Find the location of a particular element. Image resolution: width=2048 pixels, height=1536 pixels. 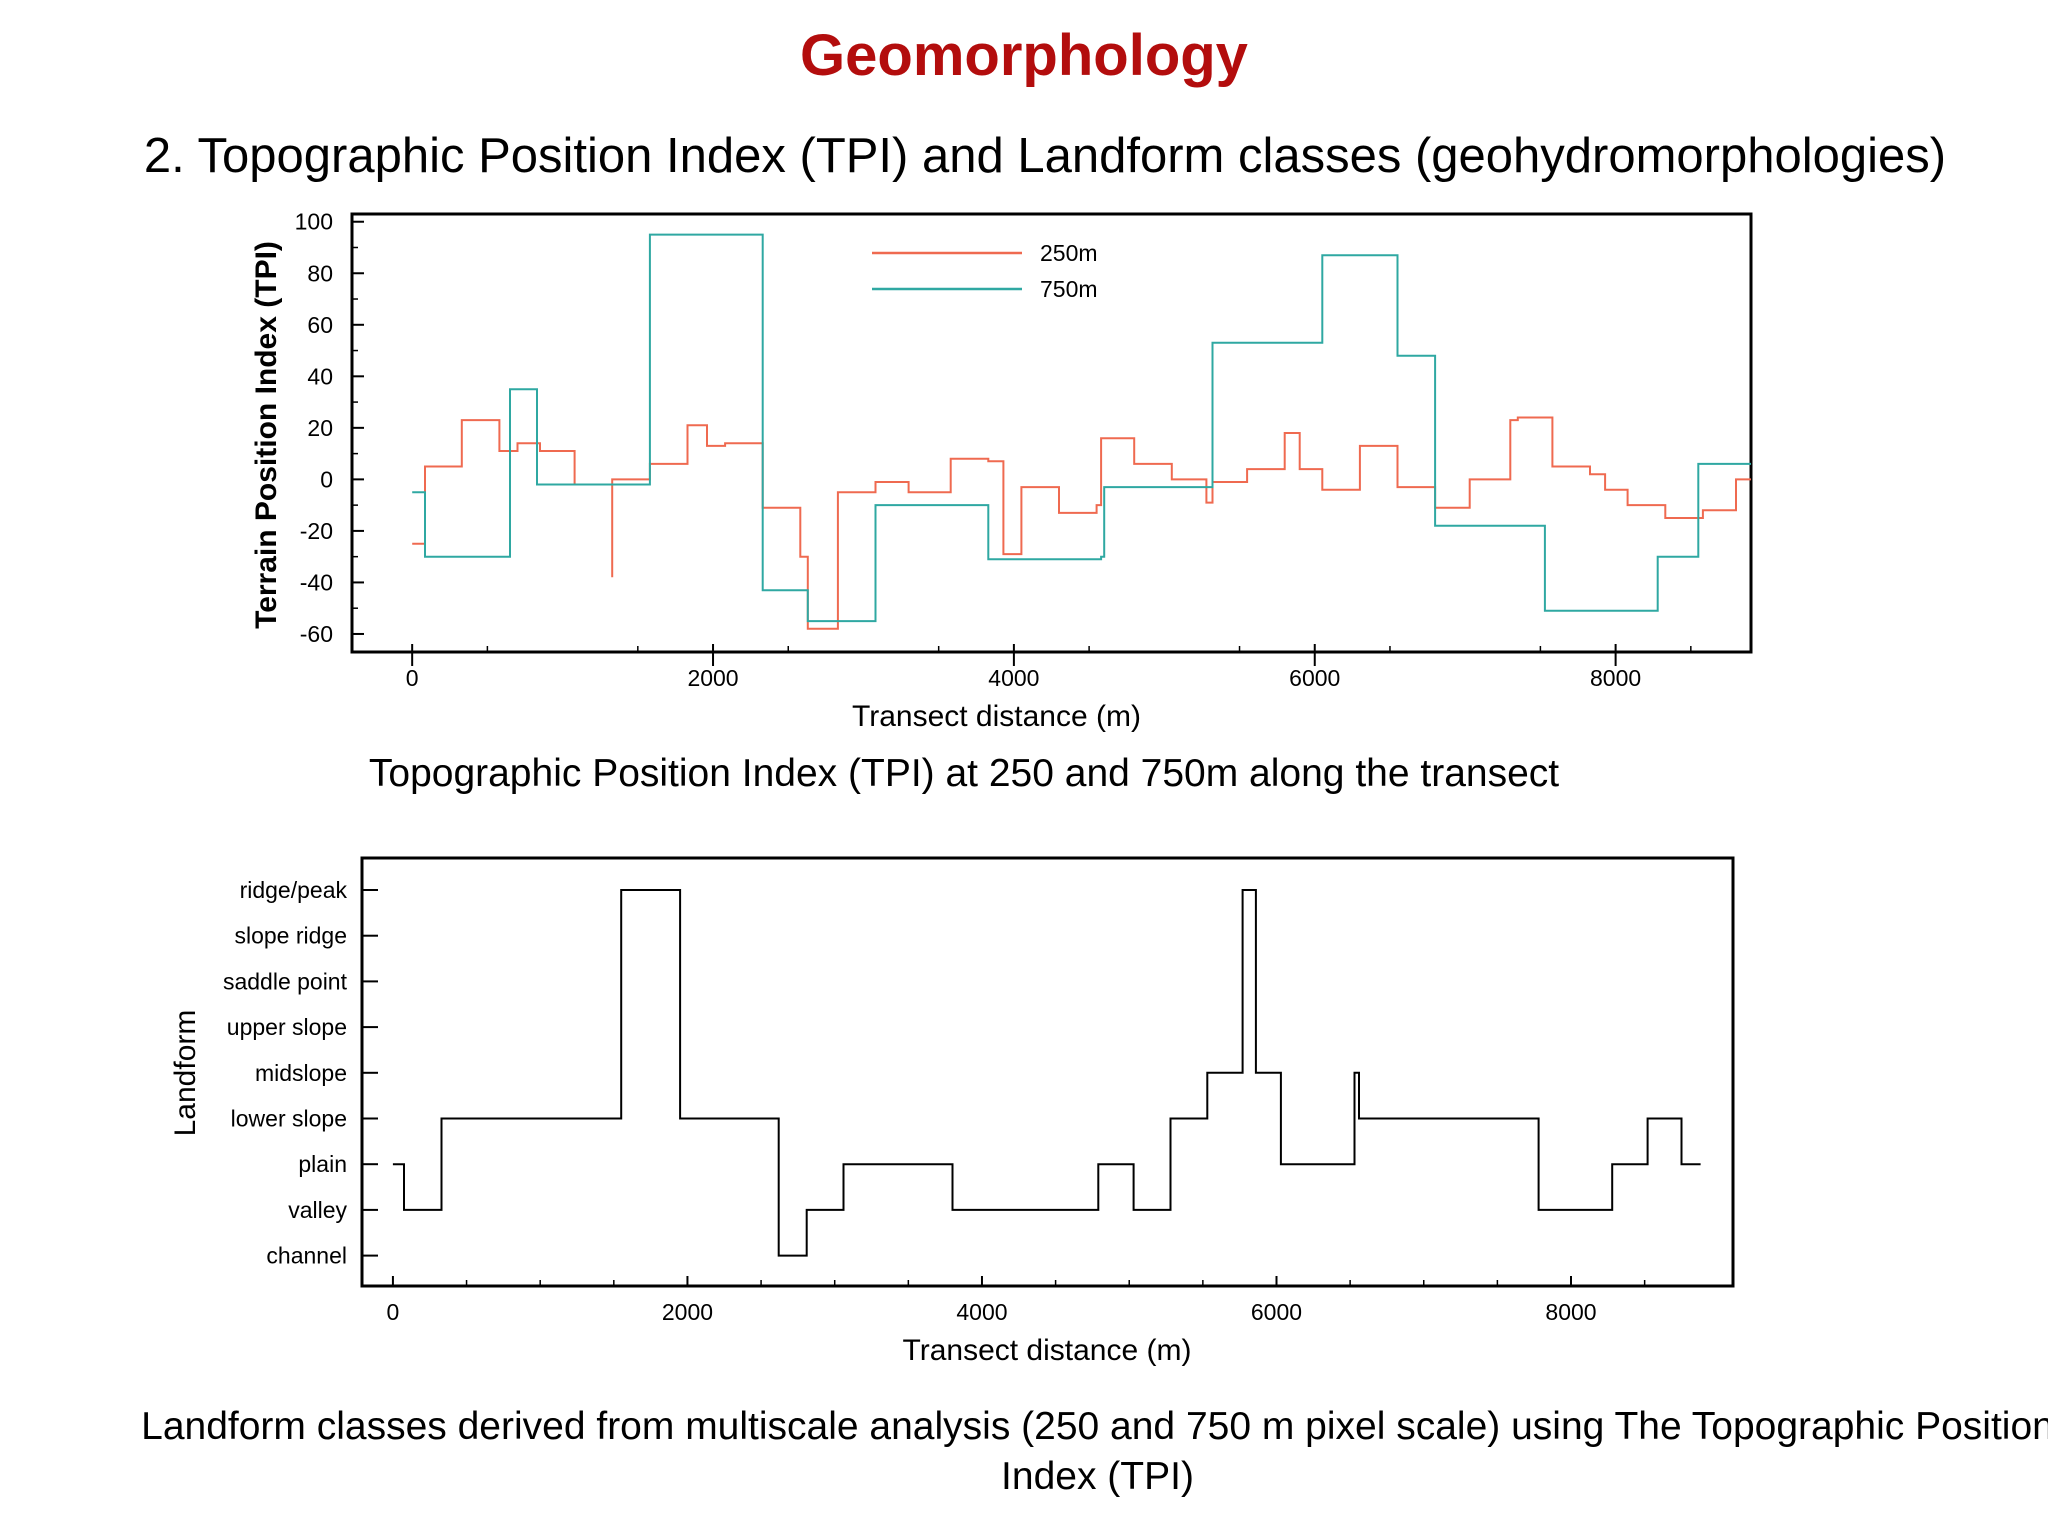

legend-label-750m: 750m is located at coordinates (1069, 289).